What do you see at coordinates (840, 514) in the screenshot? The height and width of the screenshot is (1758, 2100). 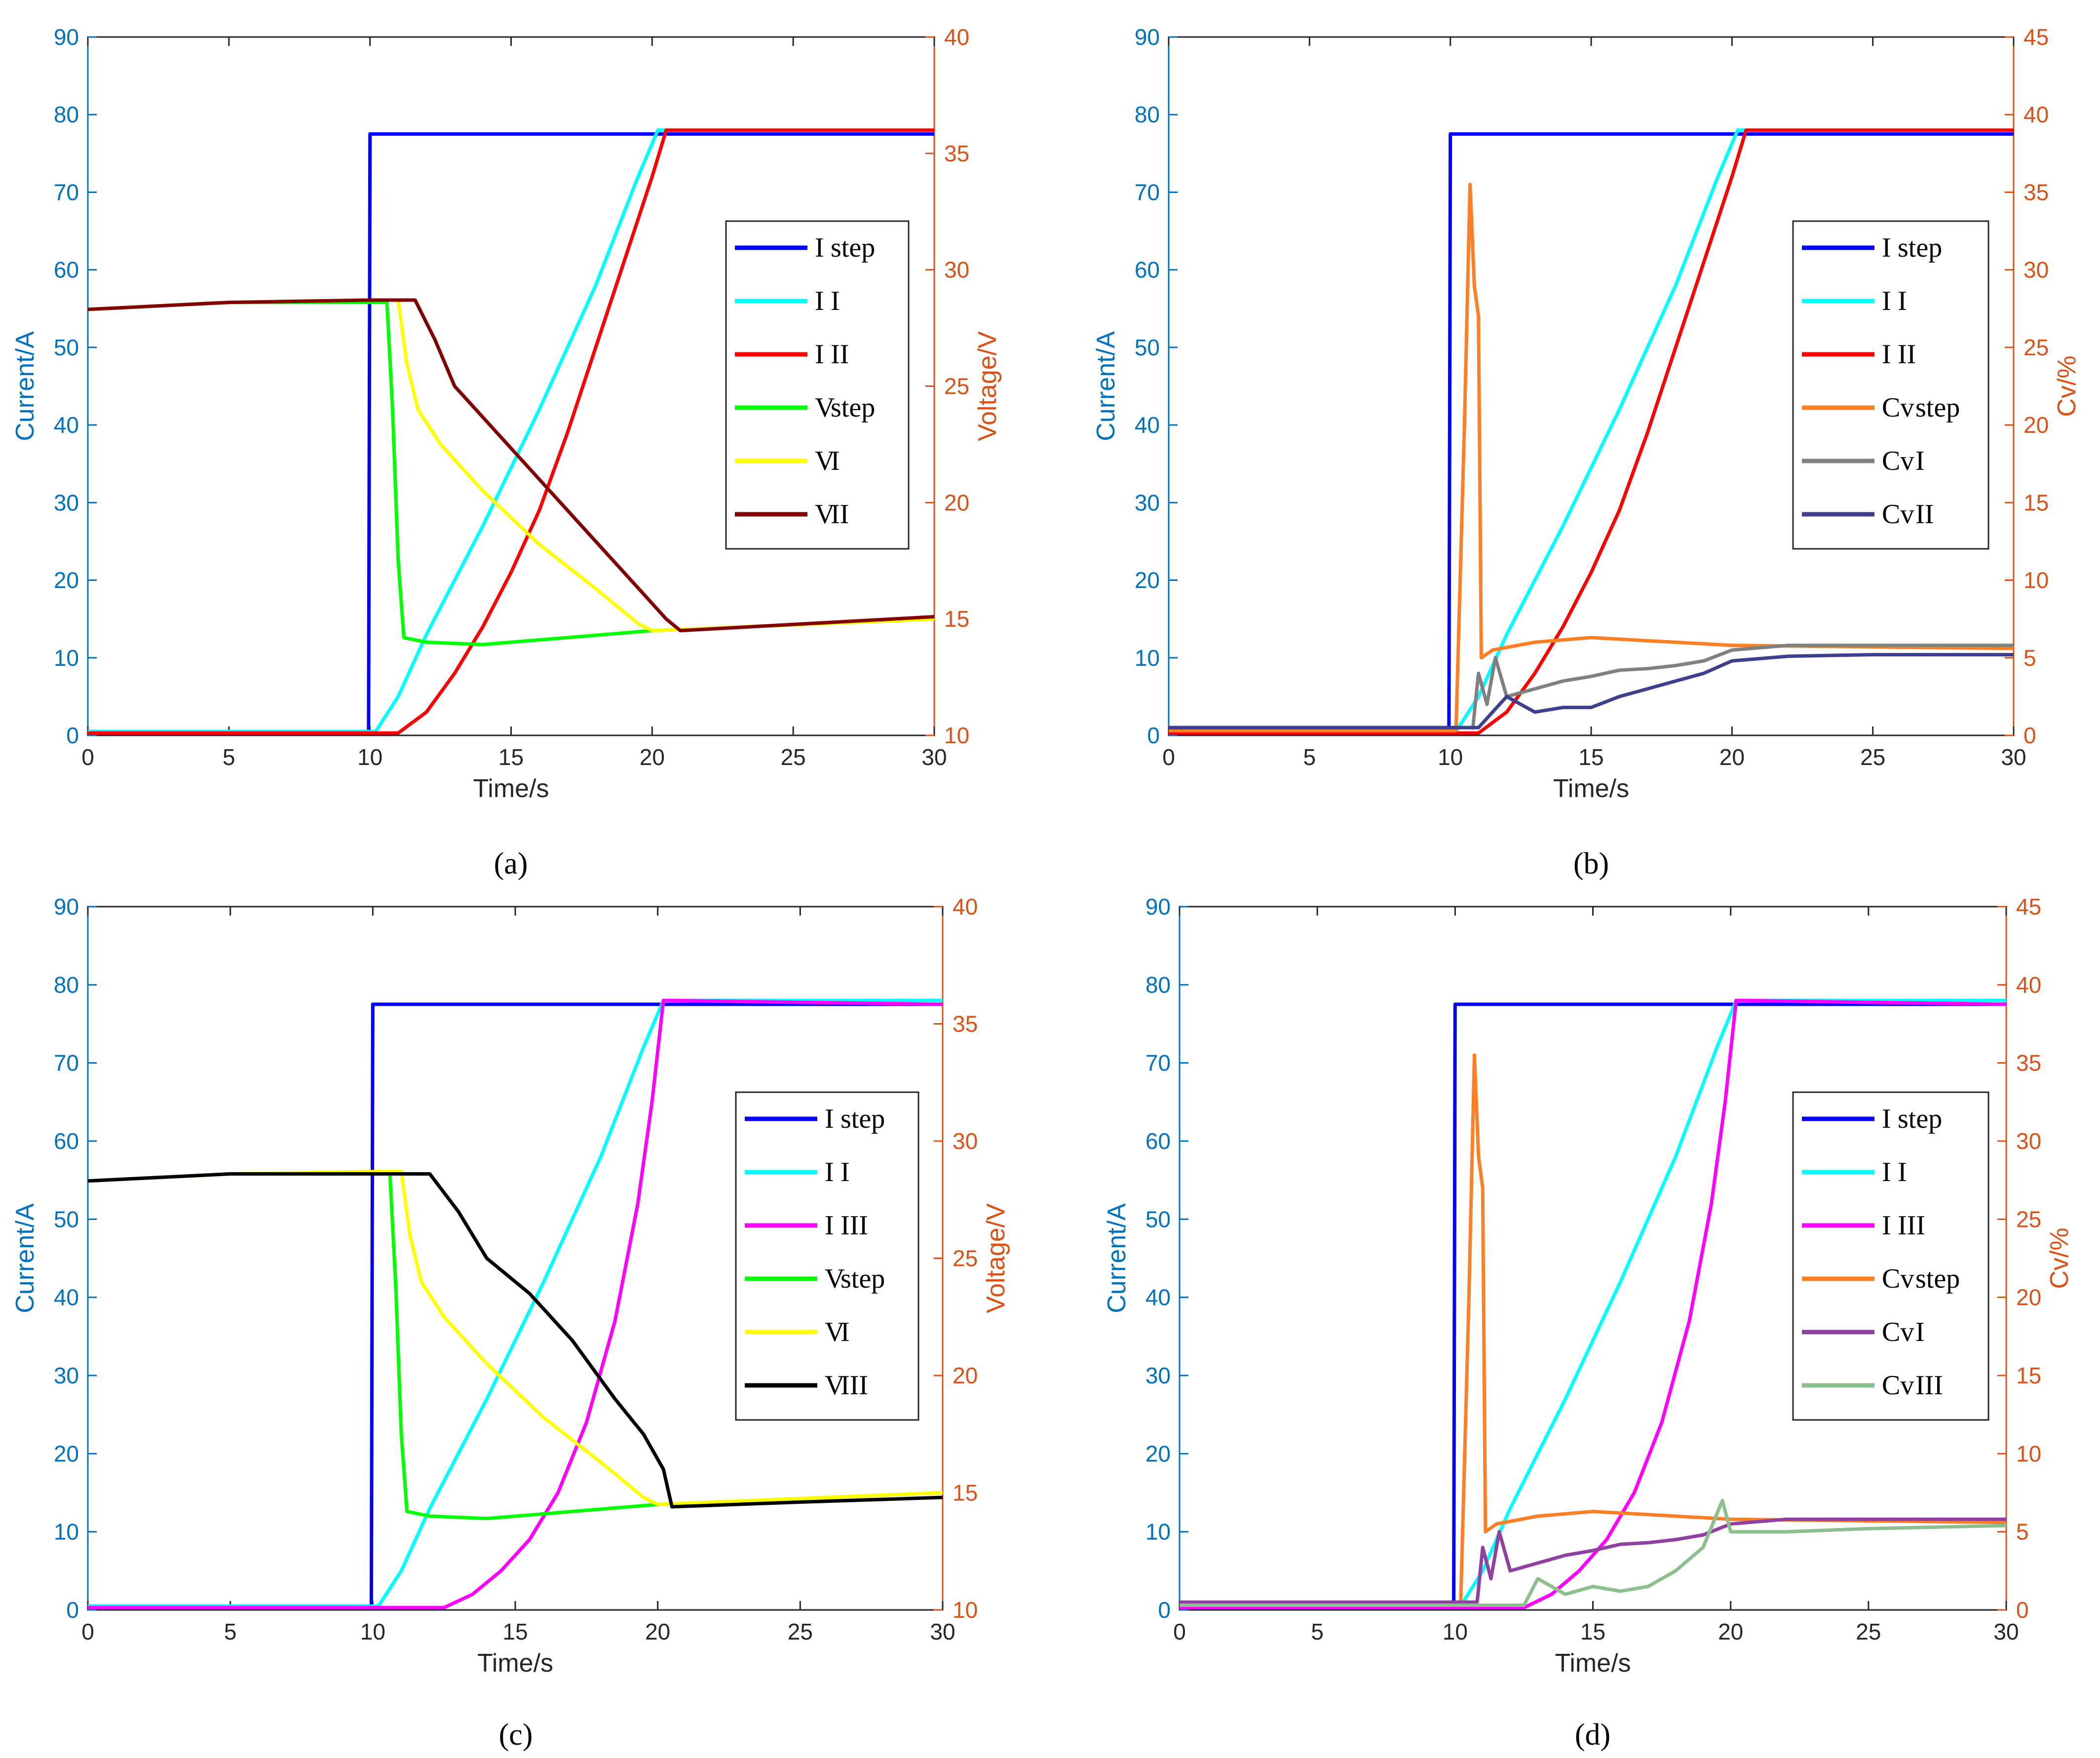 I see `legend-label-suffix: II` at bounding box center [840, 514].